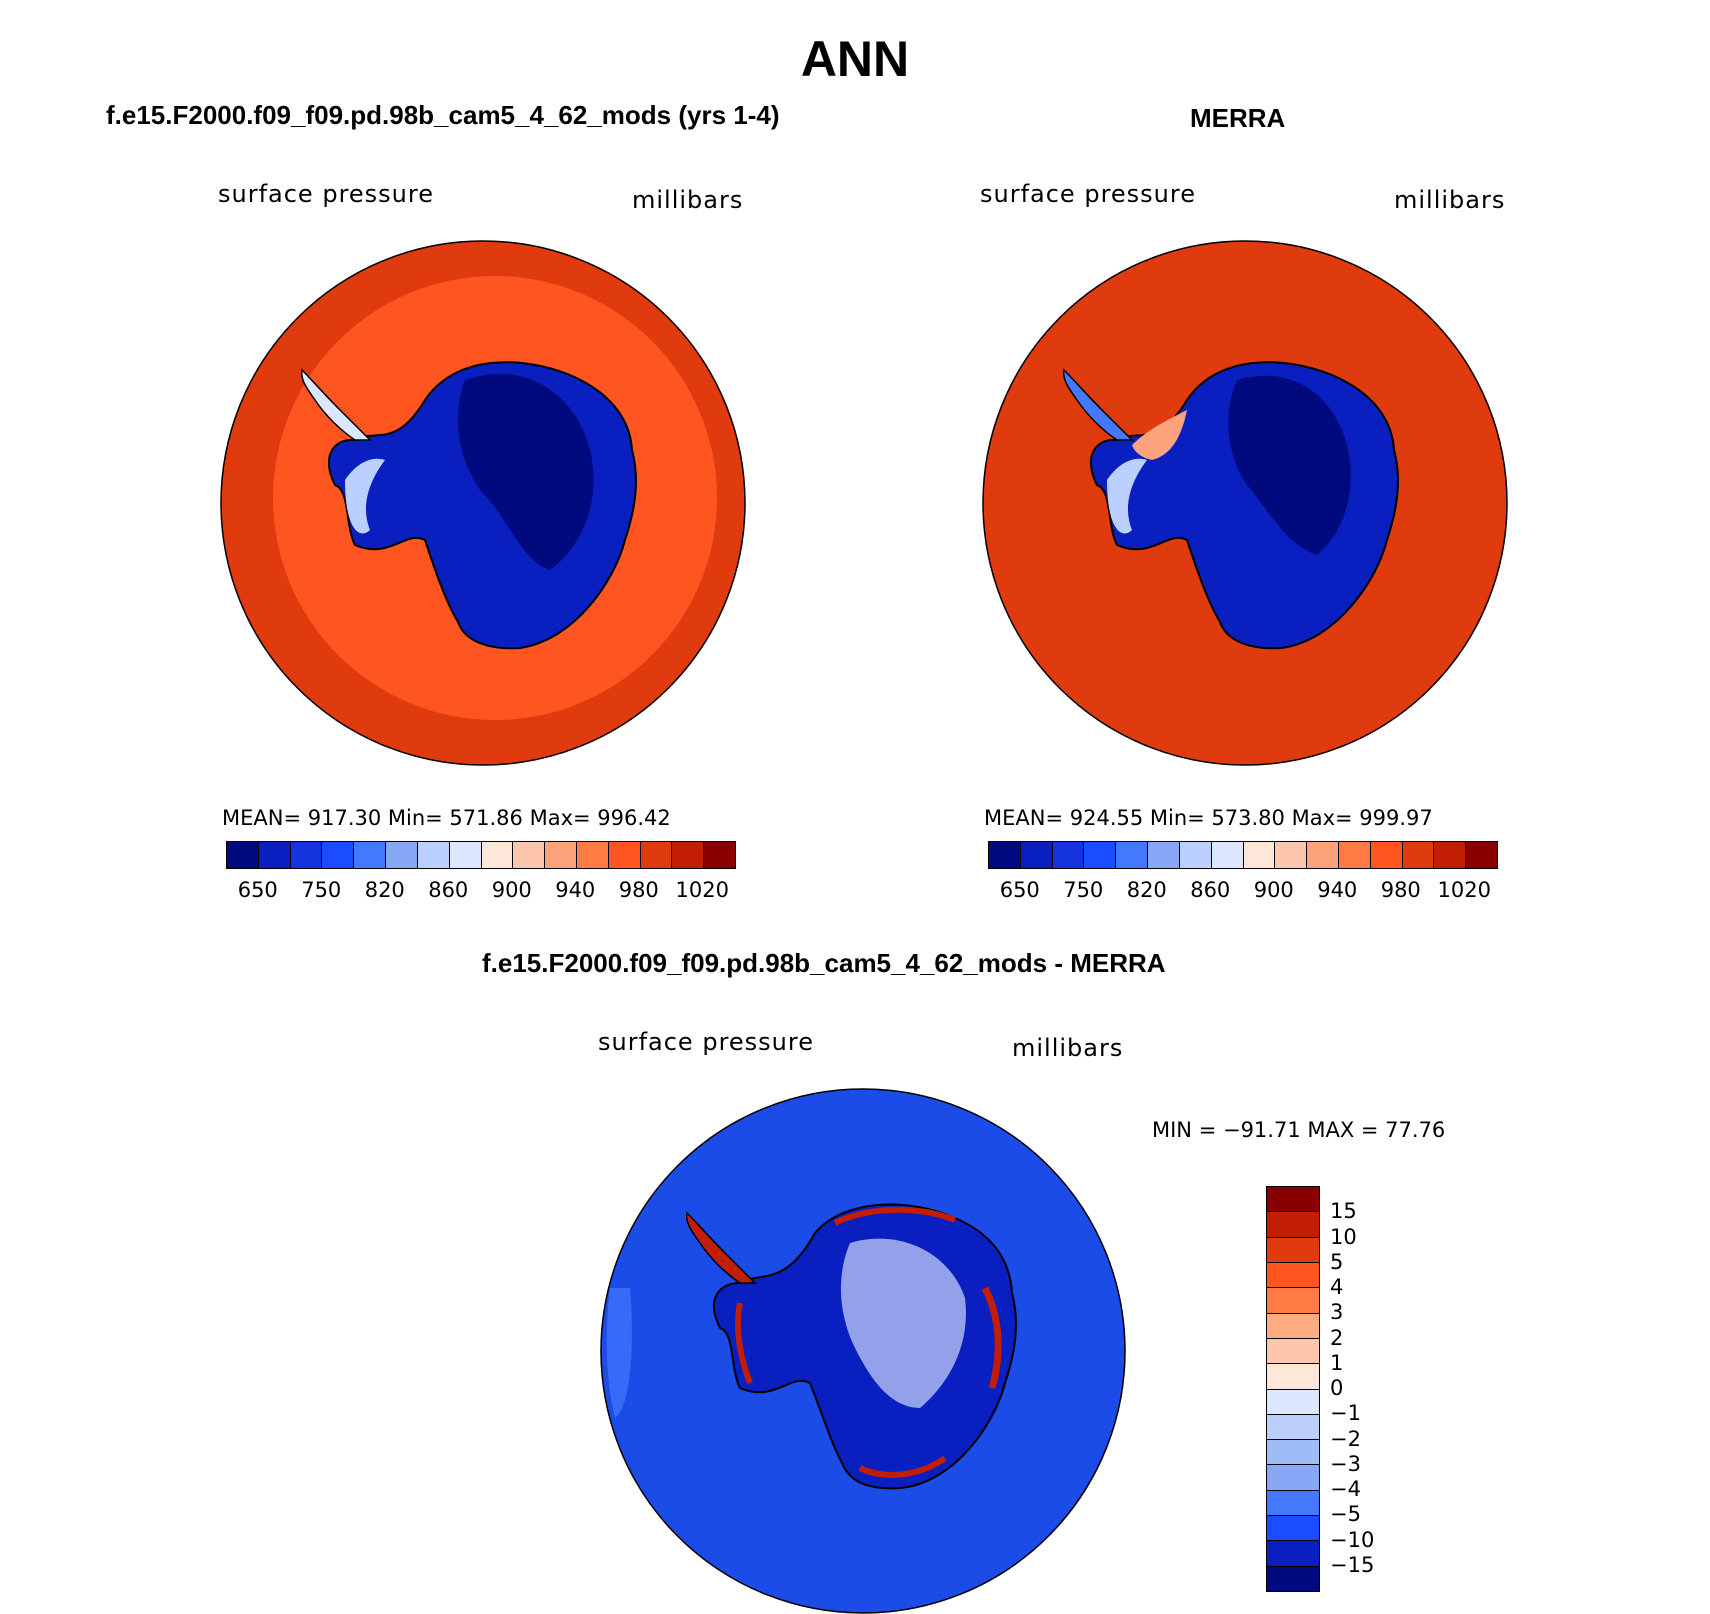 The image size is (1710, 1614). Describe the element at coordinates (1345, 1514) in the screenshot. I see `colorbar-tick-label: −5` at that location.